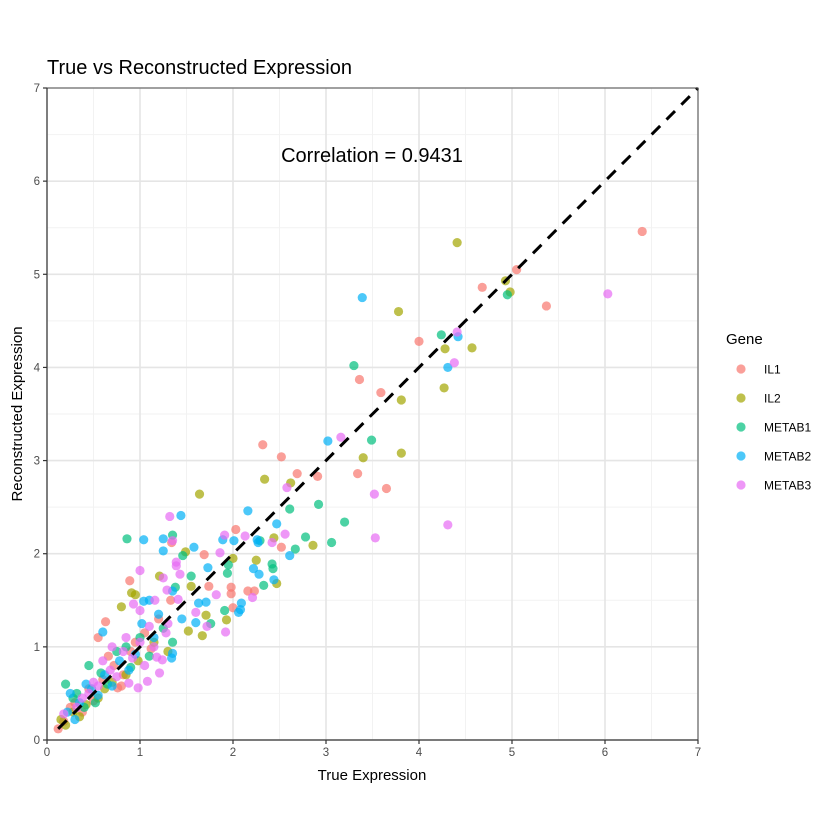  I want to click on x-tick-label: 7, so click(698, 753).